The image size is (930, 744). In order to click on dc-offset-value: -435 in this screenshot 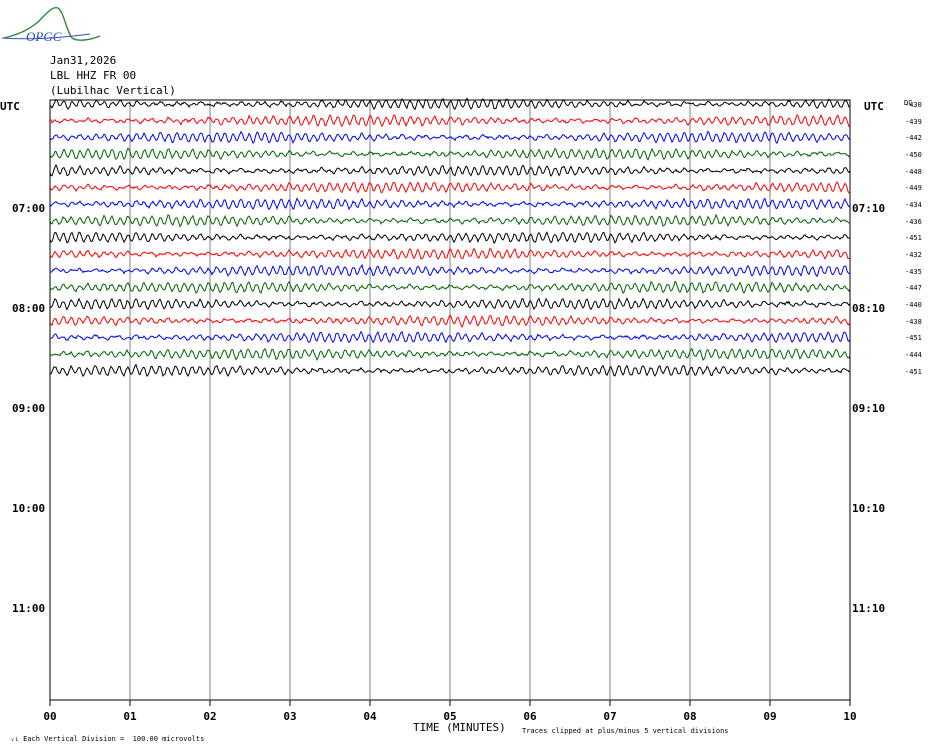, I will do `click(913, 271)`.